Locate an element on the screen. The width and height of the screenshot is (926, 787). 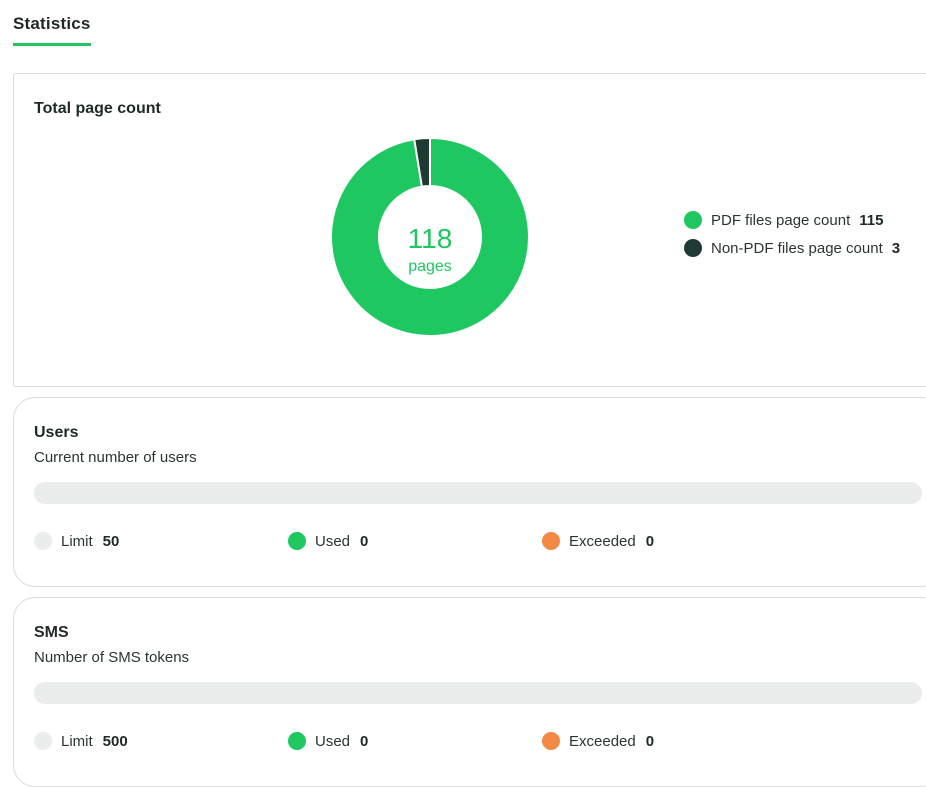
users-title: Users is located at coordinates (56, 432).